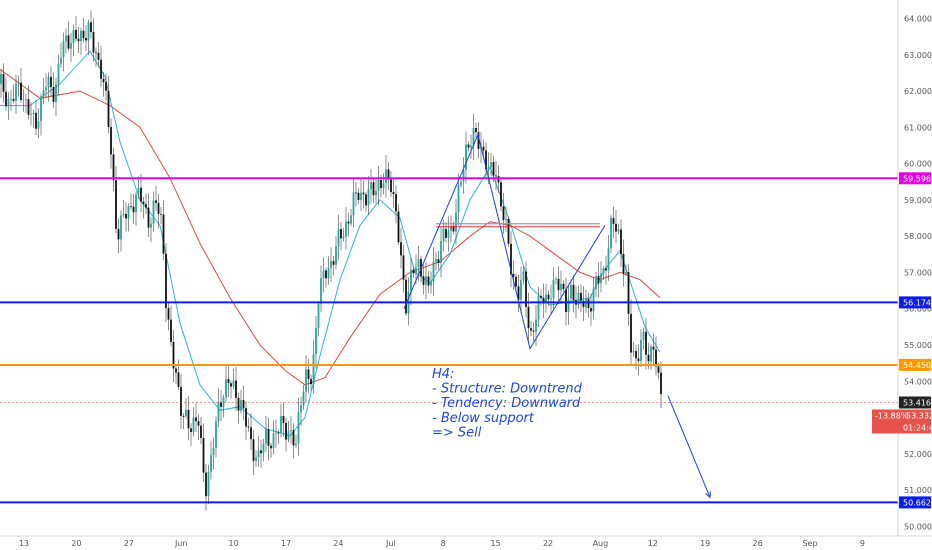  I want to click on price-tick-label: 60.000, so click(918, 164).